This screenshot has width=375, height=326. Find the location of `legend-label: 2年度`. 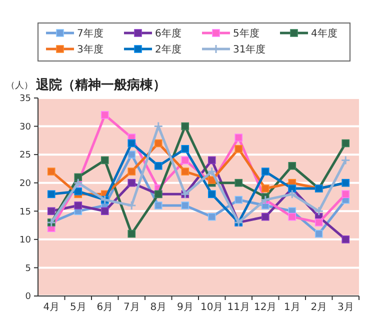

legend-label: 2年度 is located at coordinates (168, 50).